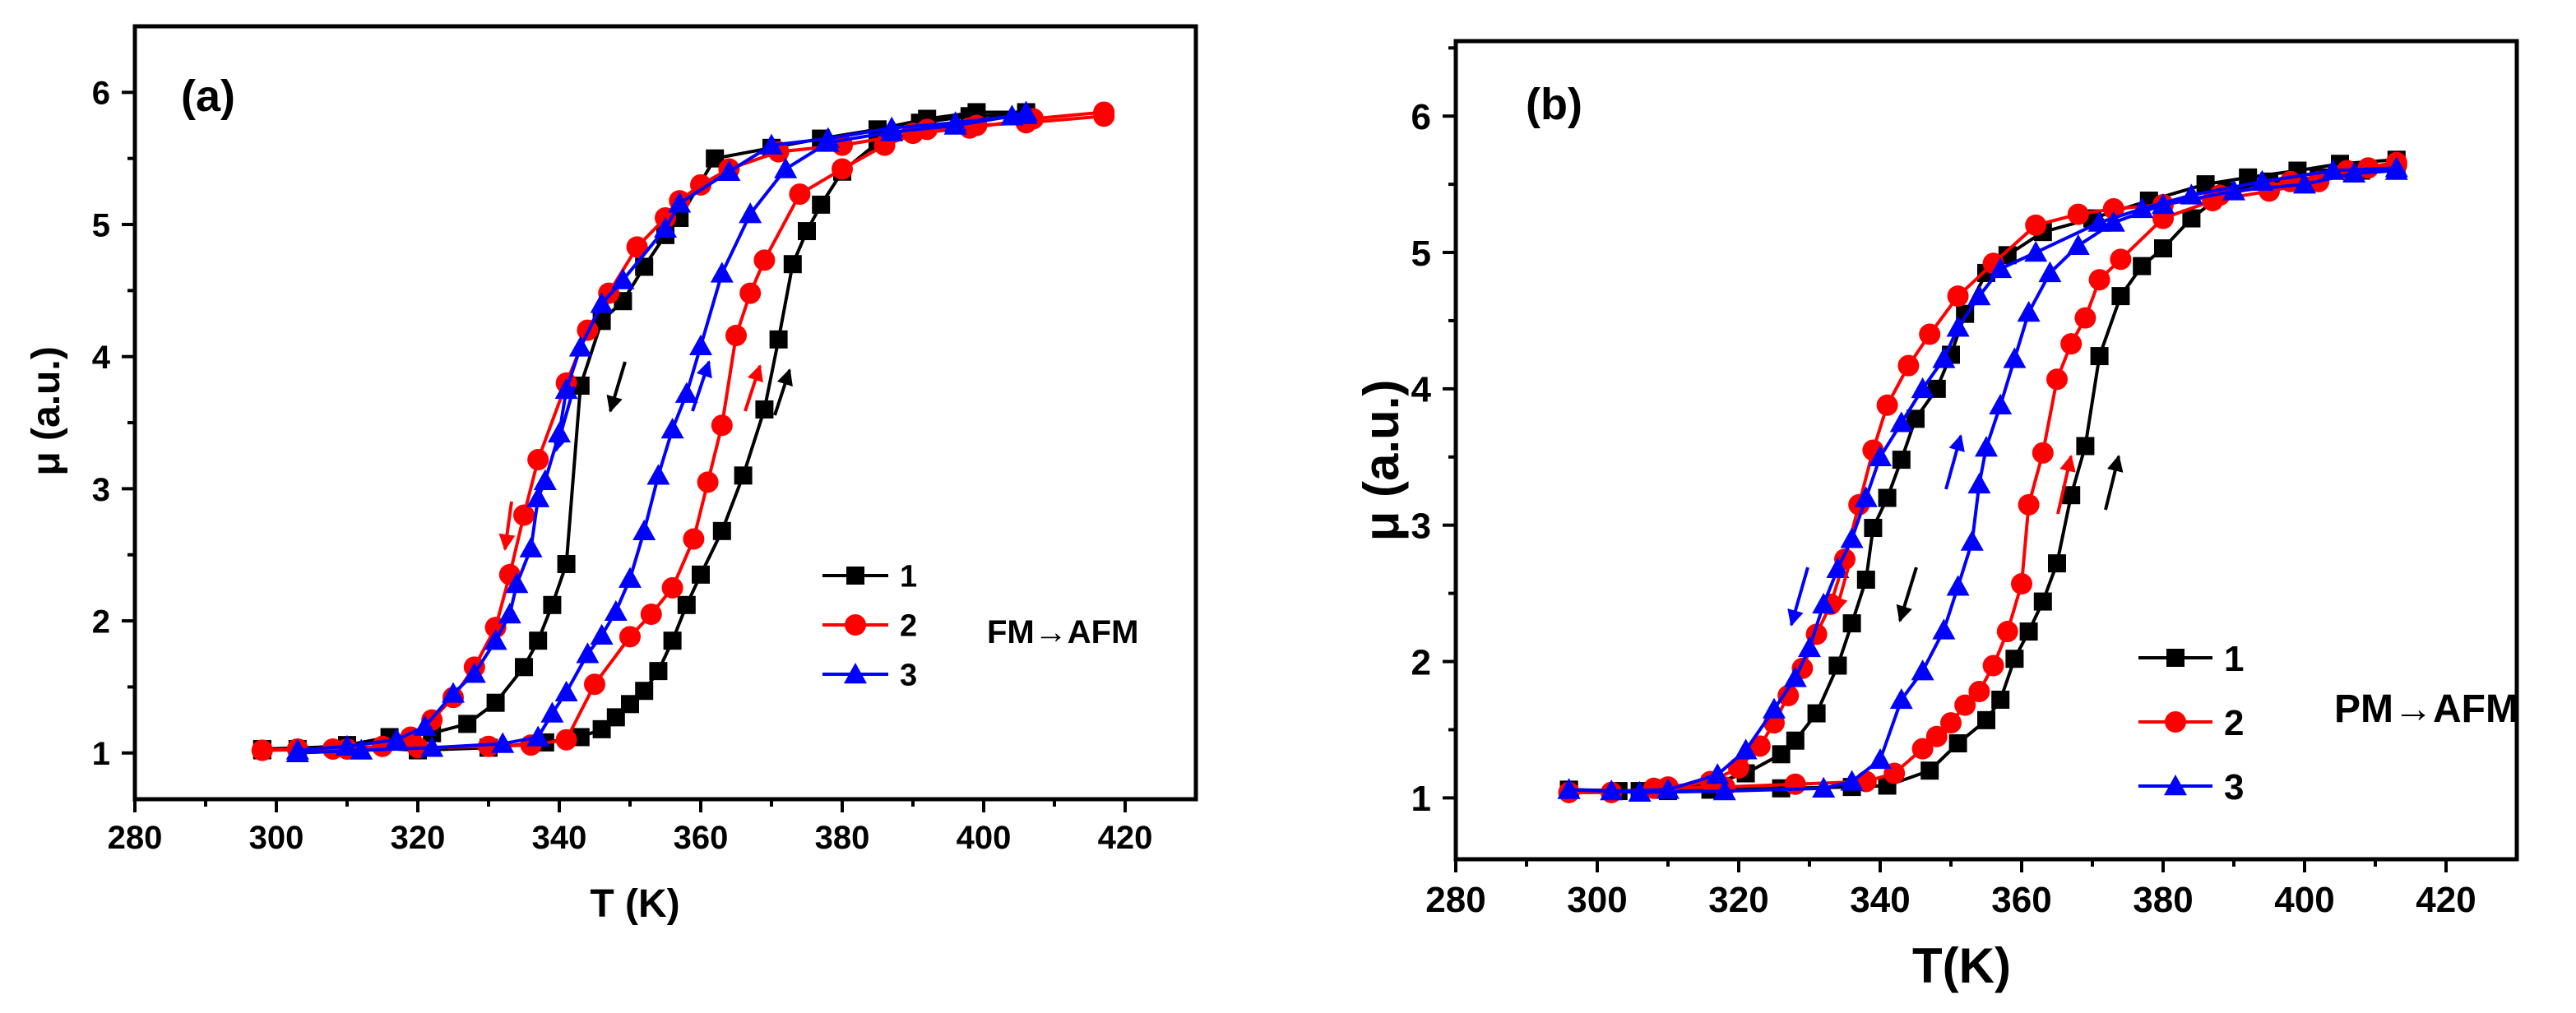 The width and height of the screenshot is (2576, 1013). I want to click on x-tick-label: 360, so click(2021, 900).